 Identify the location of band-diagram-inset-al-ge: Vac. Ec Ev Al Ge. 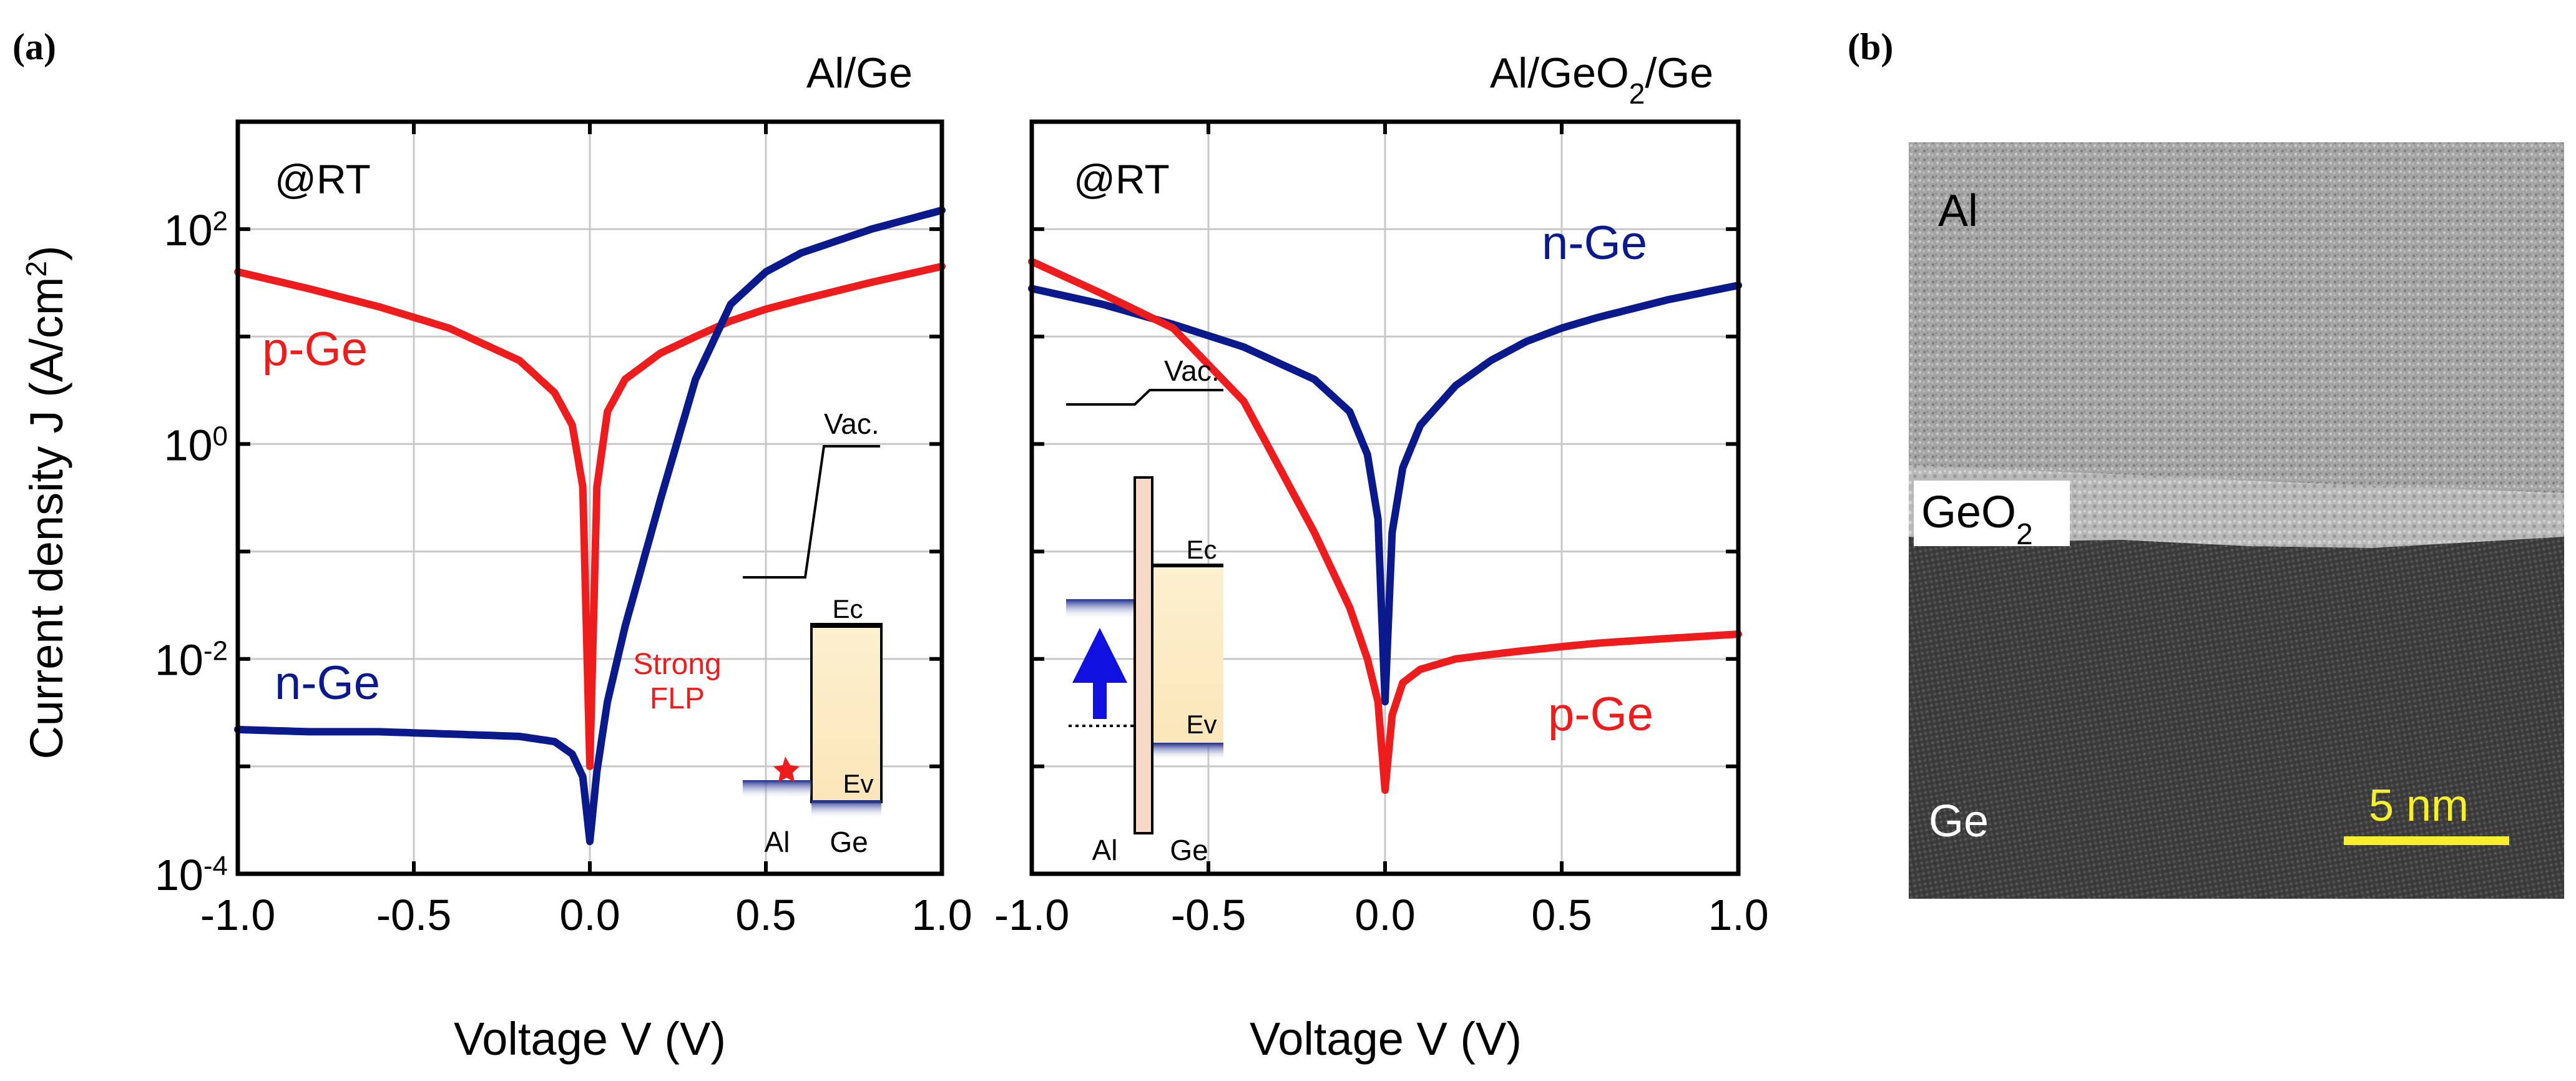
(813, 633).